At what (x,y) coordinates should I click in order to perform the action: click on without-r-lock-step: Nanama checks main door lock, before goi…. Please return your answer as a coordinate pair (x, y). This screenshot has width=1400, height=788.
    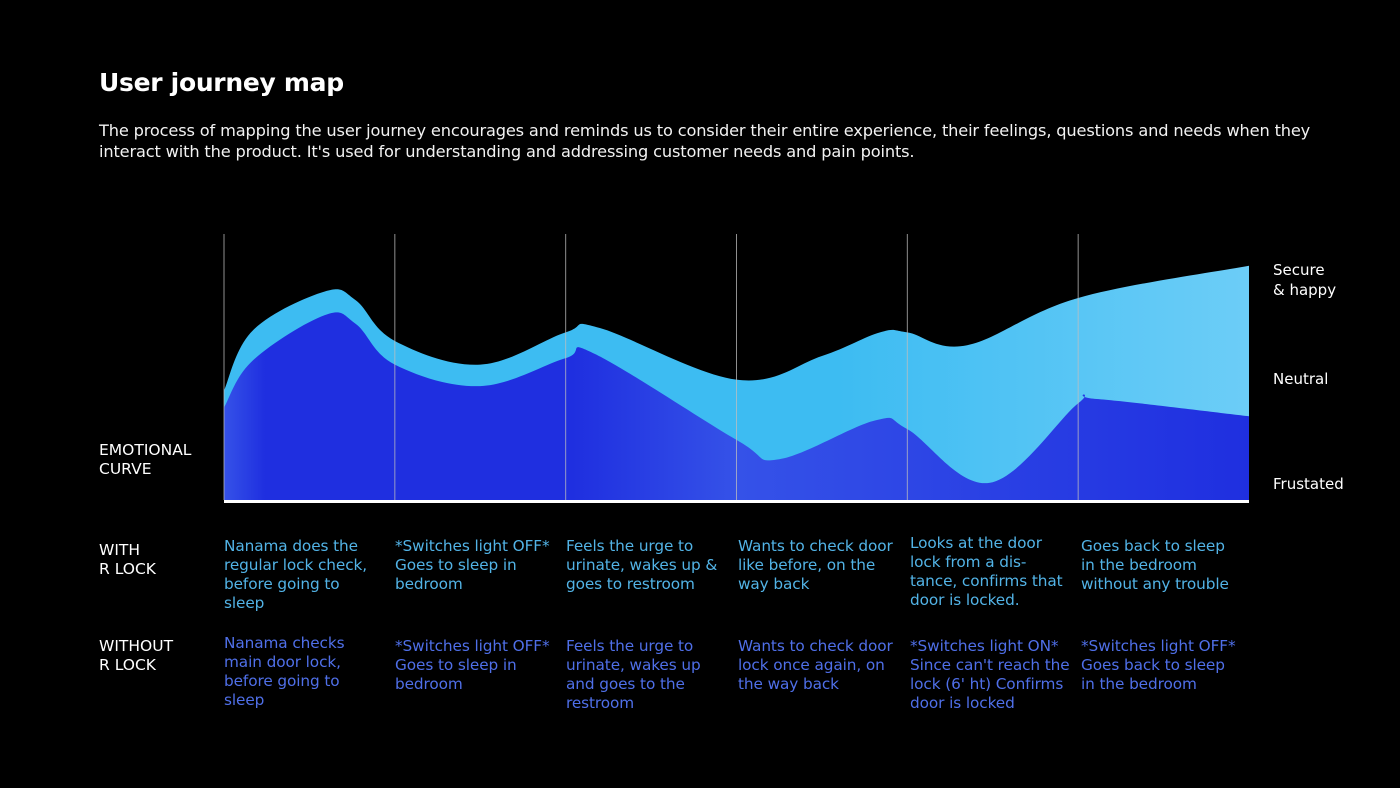
    Looking at the image, I should click on (284, 671).